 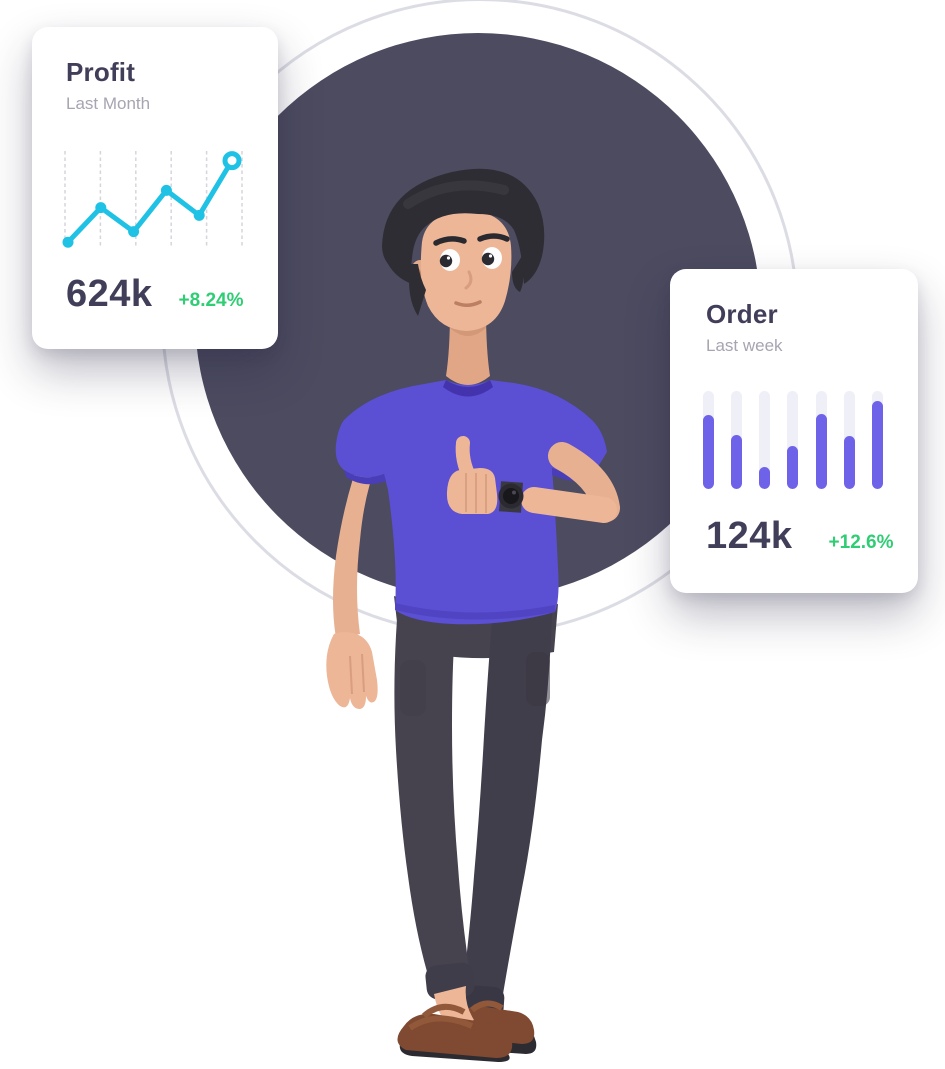 I want to click on nose, so click(x=468, y=280).